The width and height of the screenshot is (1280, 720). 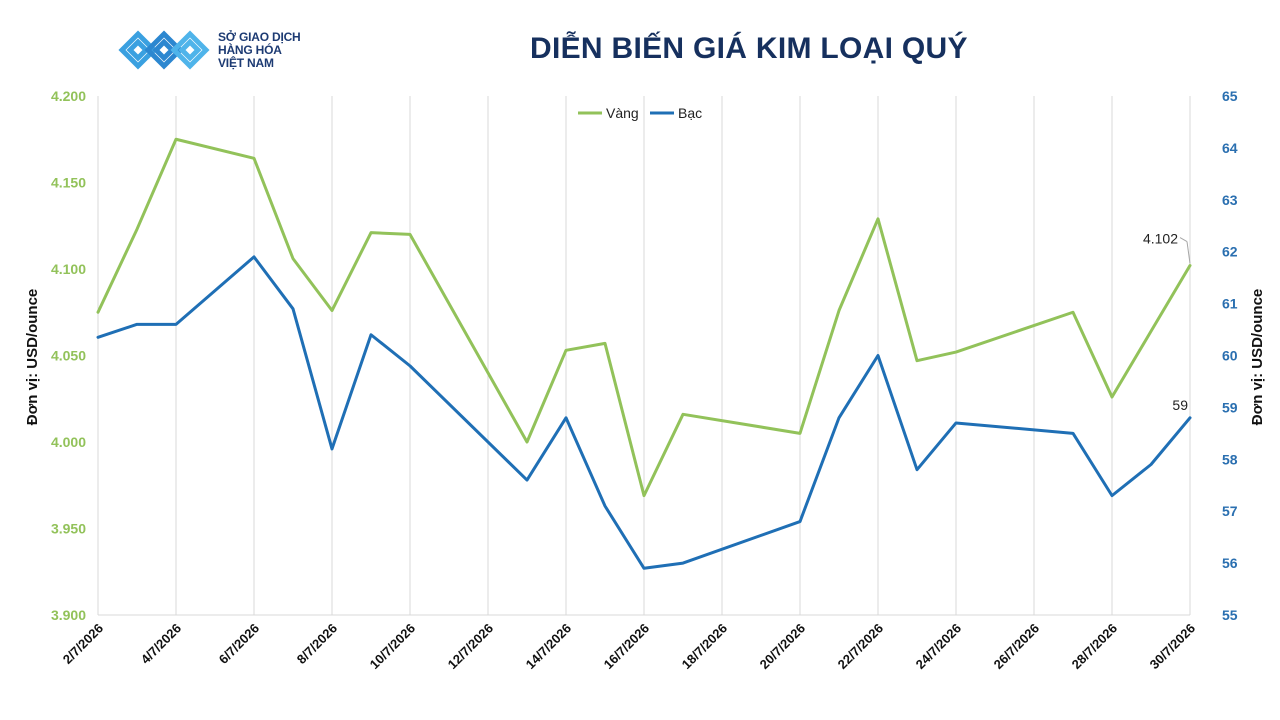 What do you see at coordinates (246, 63) in the screenshot?
I see `logo-line-3: VIỆT NAM` at bounding box center [246, 63].